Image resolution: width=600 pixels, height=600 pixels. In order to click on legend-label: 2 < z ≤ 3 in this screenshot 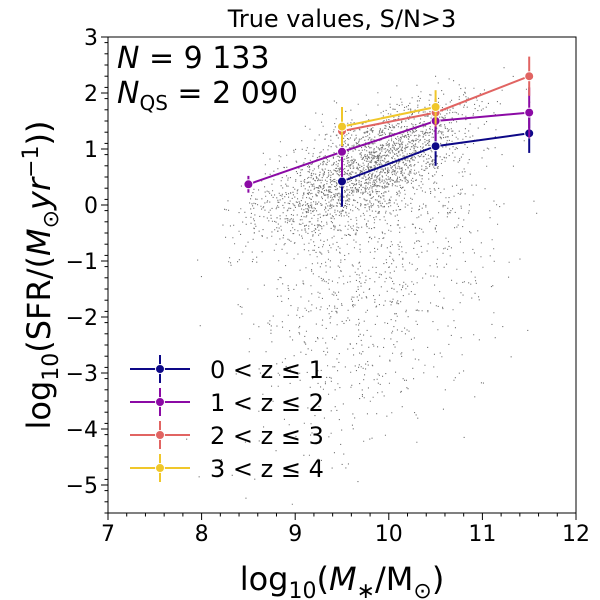, I will do `click(267, 436)`.